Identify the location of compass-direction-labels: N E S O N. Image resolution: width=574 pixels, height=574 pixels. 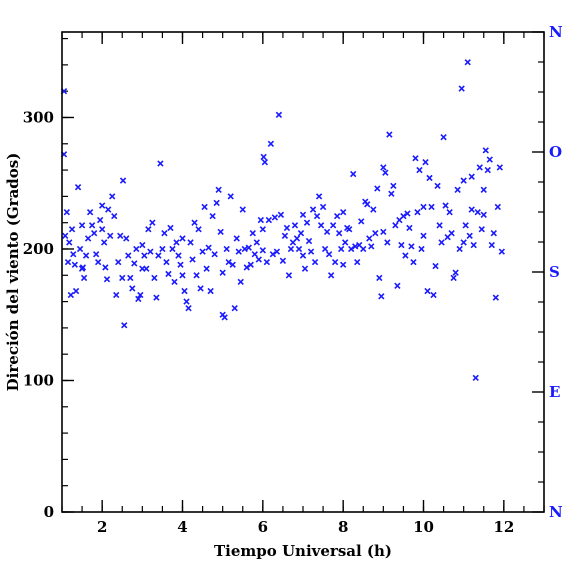
(556, 272).